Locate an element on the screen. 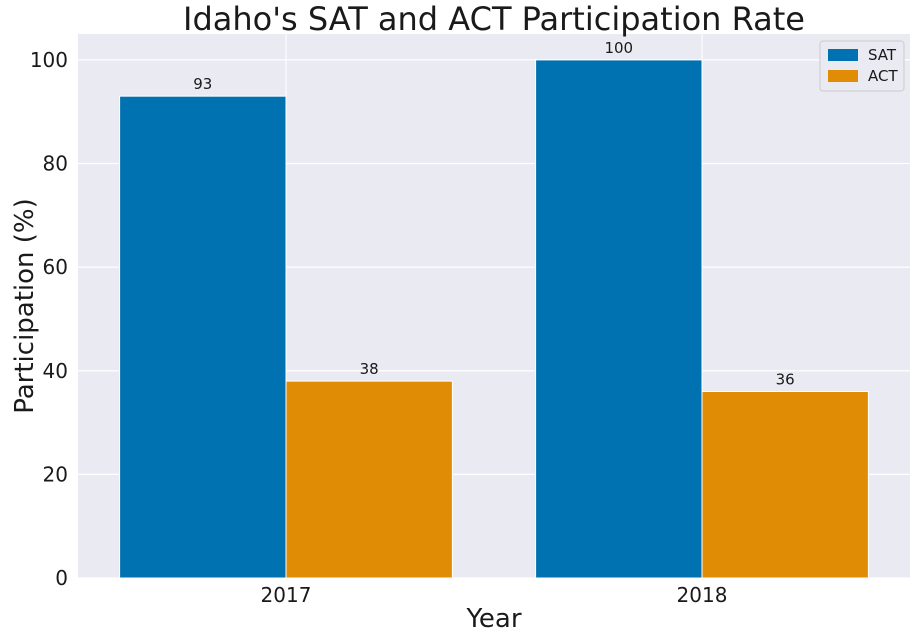 This screenshot has height=642, width=922. chart-title: Idaho's SAT and ACT Participation Rate is located at coordinates (494, 19).